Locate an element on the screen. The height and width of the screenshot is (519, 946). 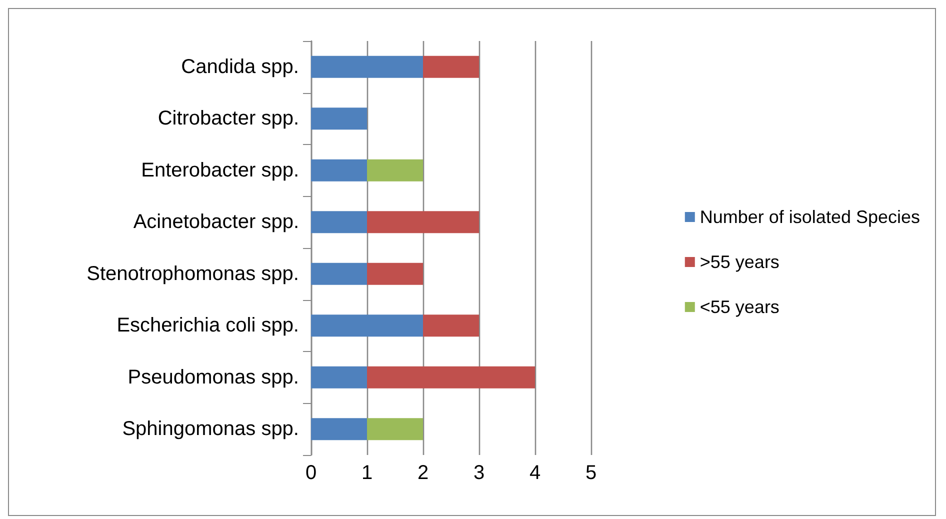
legend-label: <55 years is located at coordinates (740, 307).